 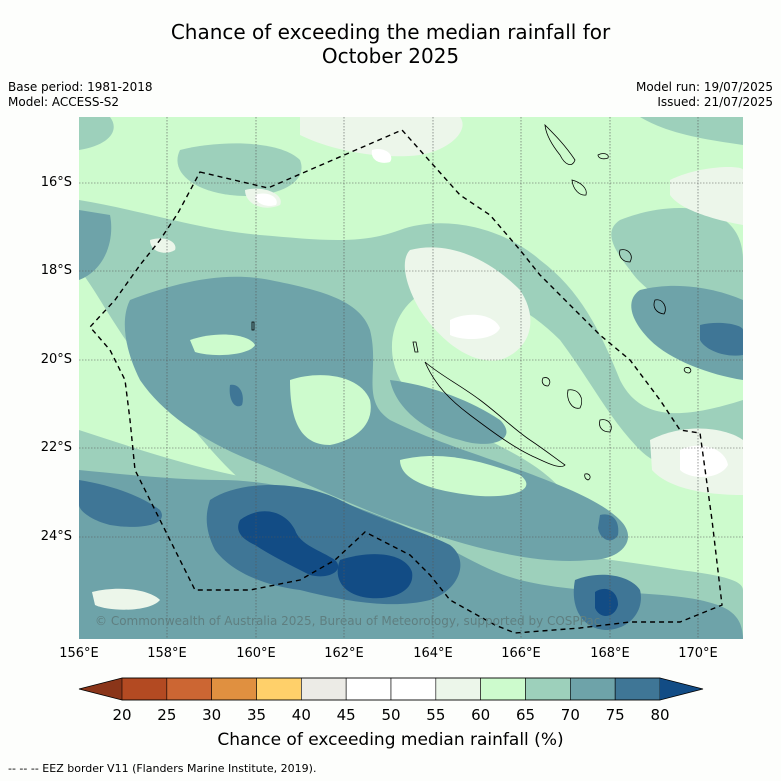 I want to click on small-island-w, so click(x=253, y=326).